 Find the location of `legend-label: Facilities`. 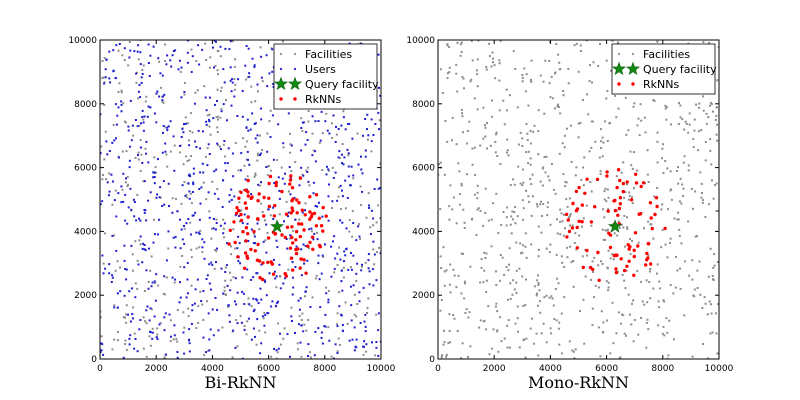

legend-label: Facilities is located at coordinates (328, 54).